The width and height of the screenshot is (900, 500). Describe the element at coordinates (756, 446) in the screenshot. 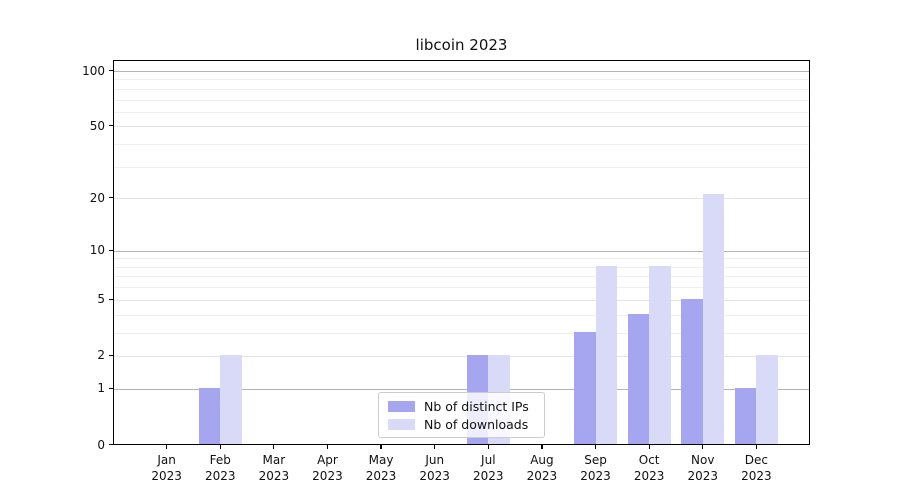

I see `x-tick-dec` at that location.